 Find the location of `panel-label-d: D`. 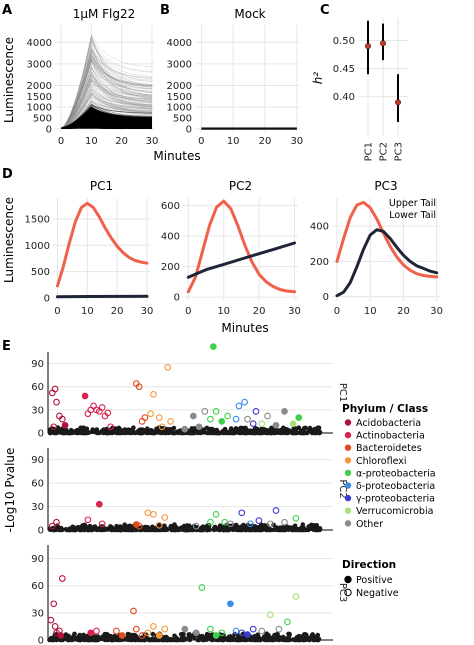

panel-label-d: D is located at coordinates (7, 174).